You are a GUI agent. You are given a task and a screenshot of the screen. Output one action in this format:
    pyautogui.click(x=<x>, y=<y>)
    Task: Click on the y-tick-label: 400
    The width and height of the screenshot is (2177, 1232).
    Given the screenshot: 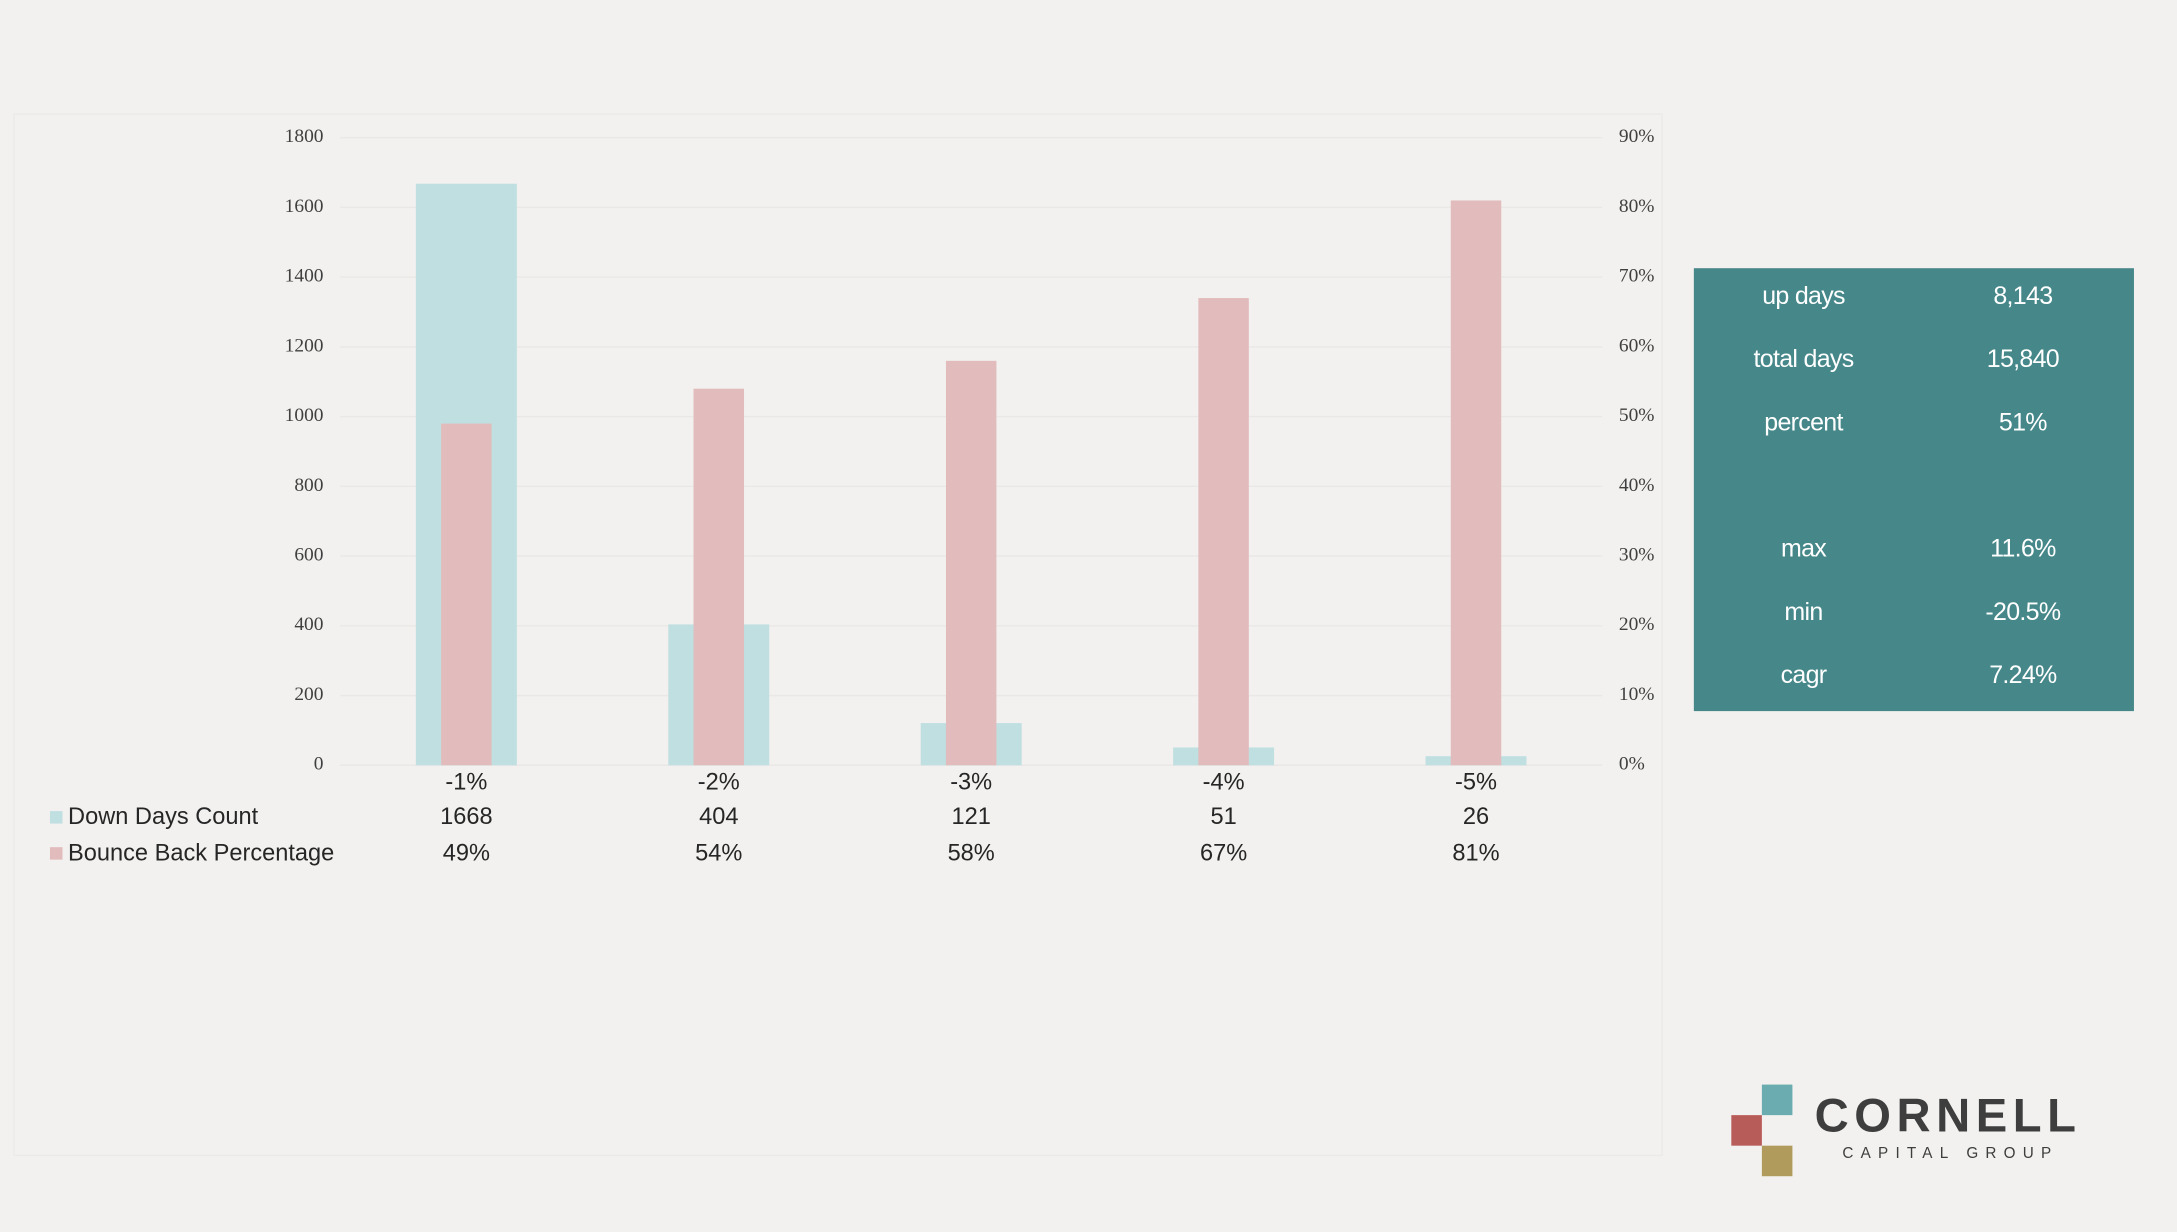 What is the action you would take?
    pyautogui.click(x=308, y=624)
    